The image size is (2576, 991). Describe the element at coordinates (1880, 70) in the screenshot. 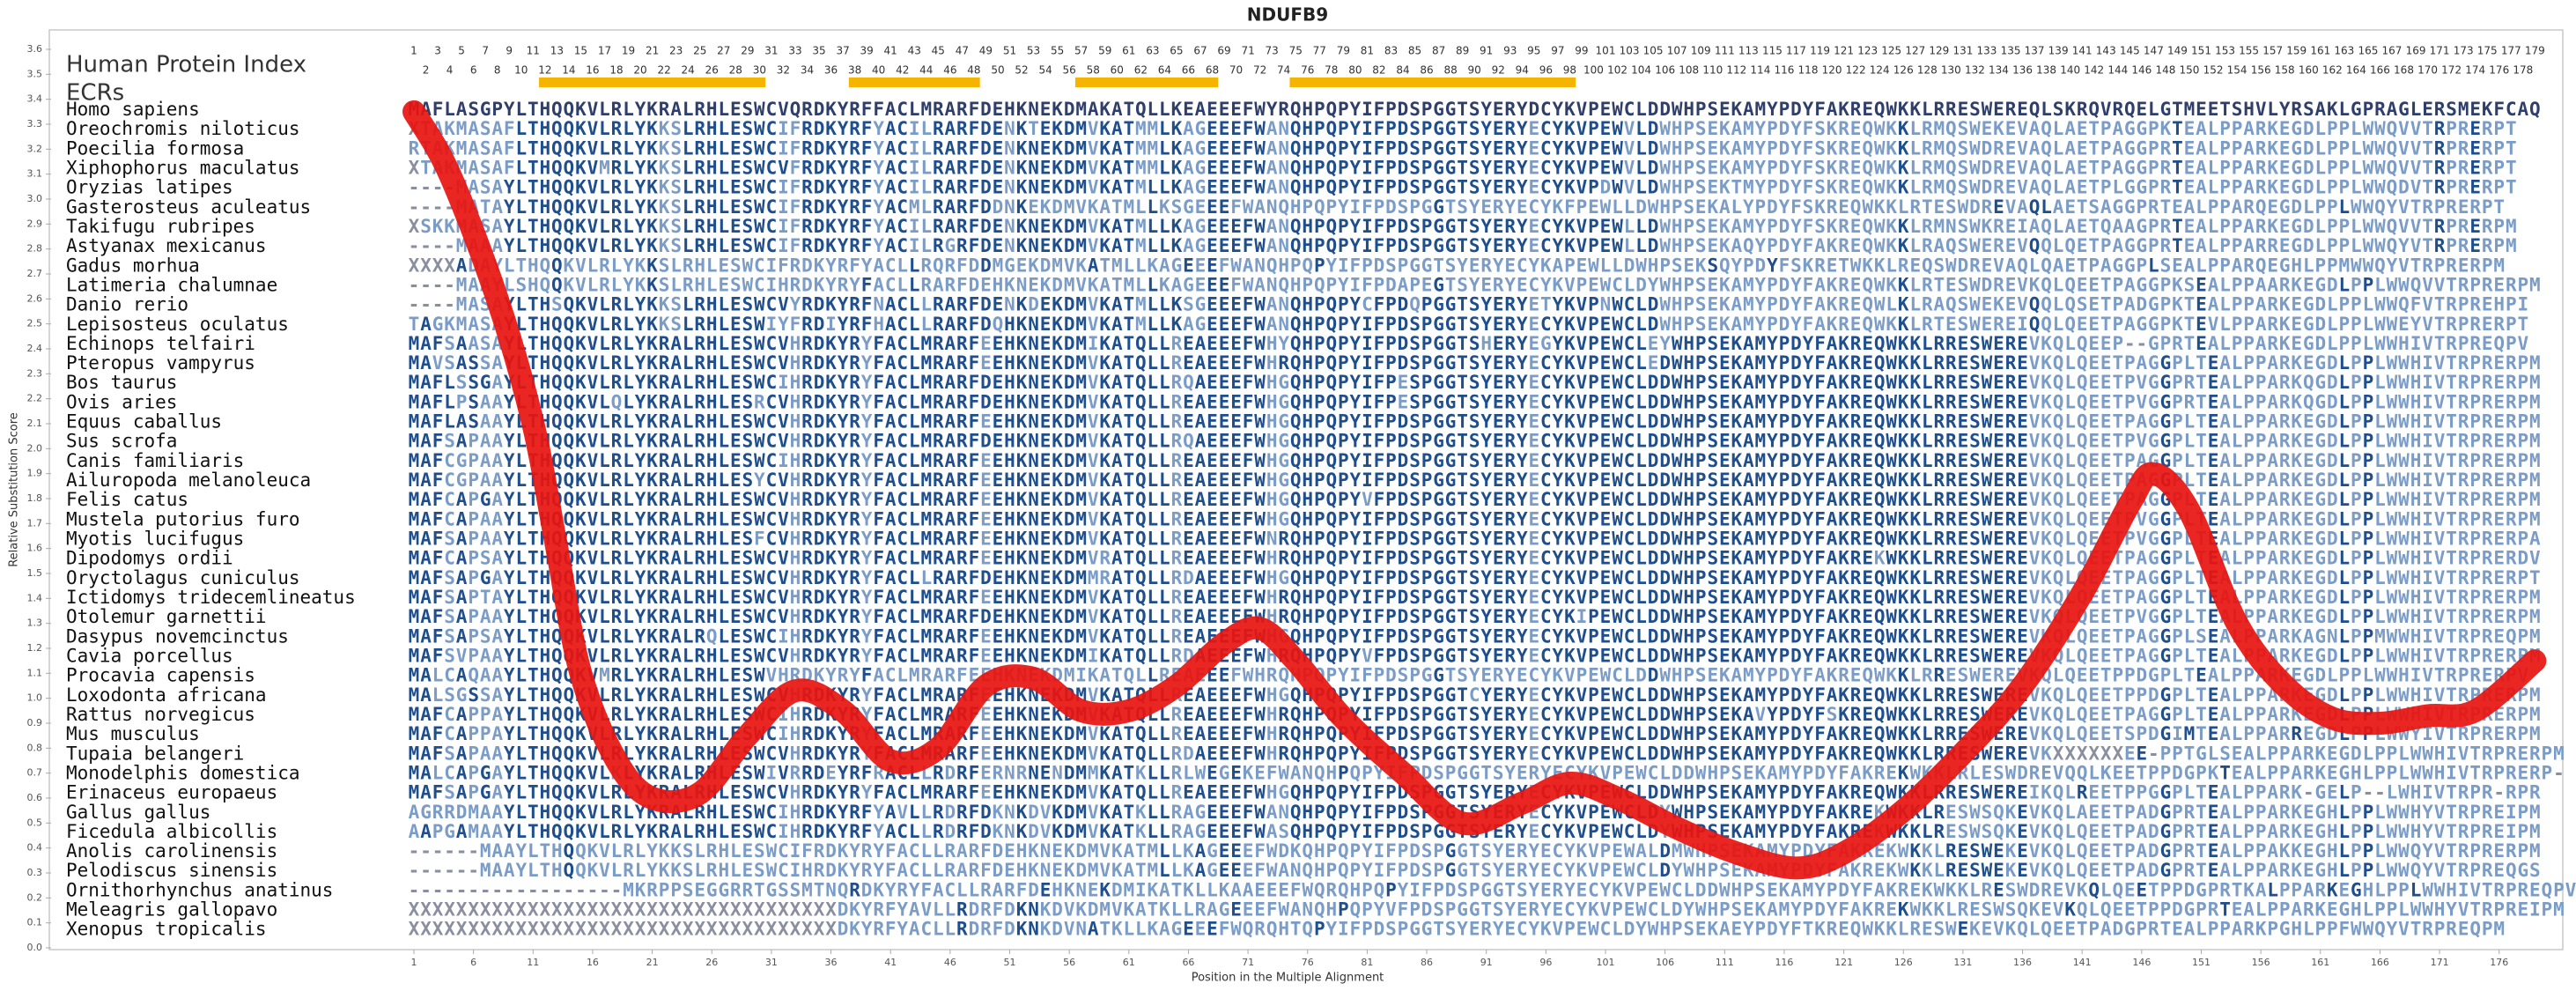

I see `index-tick-label: 124` at that location.